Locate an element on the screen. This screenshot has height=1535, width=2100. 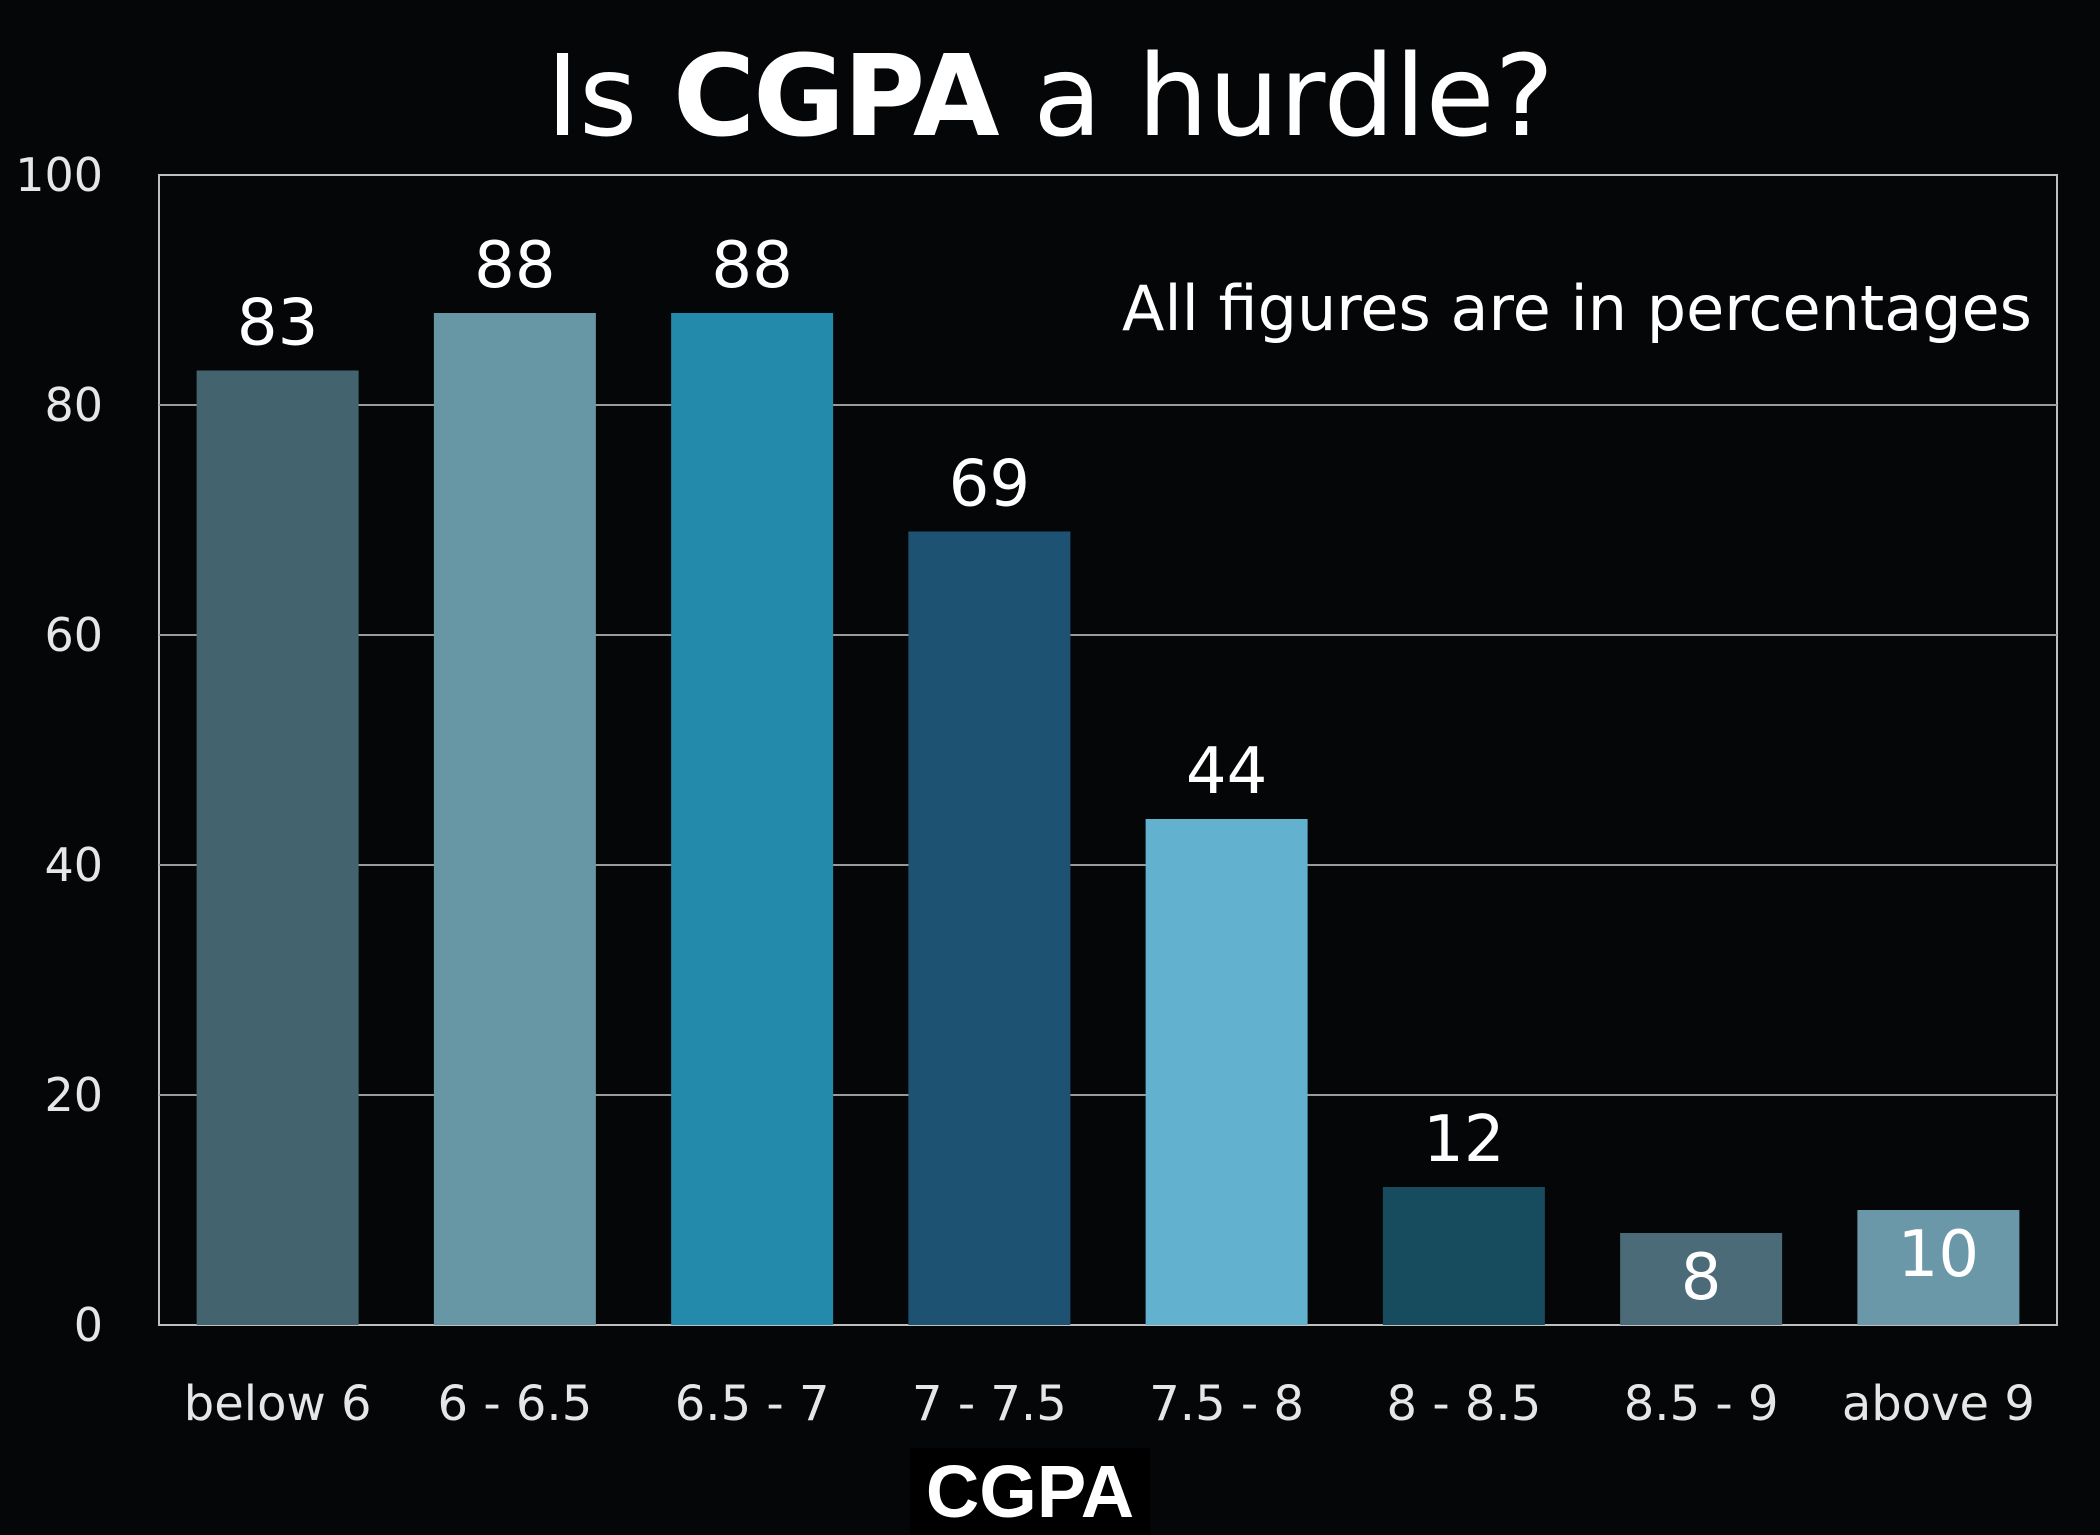
y-tick-label: 0 is located at coordinates (88, 1325).